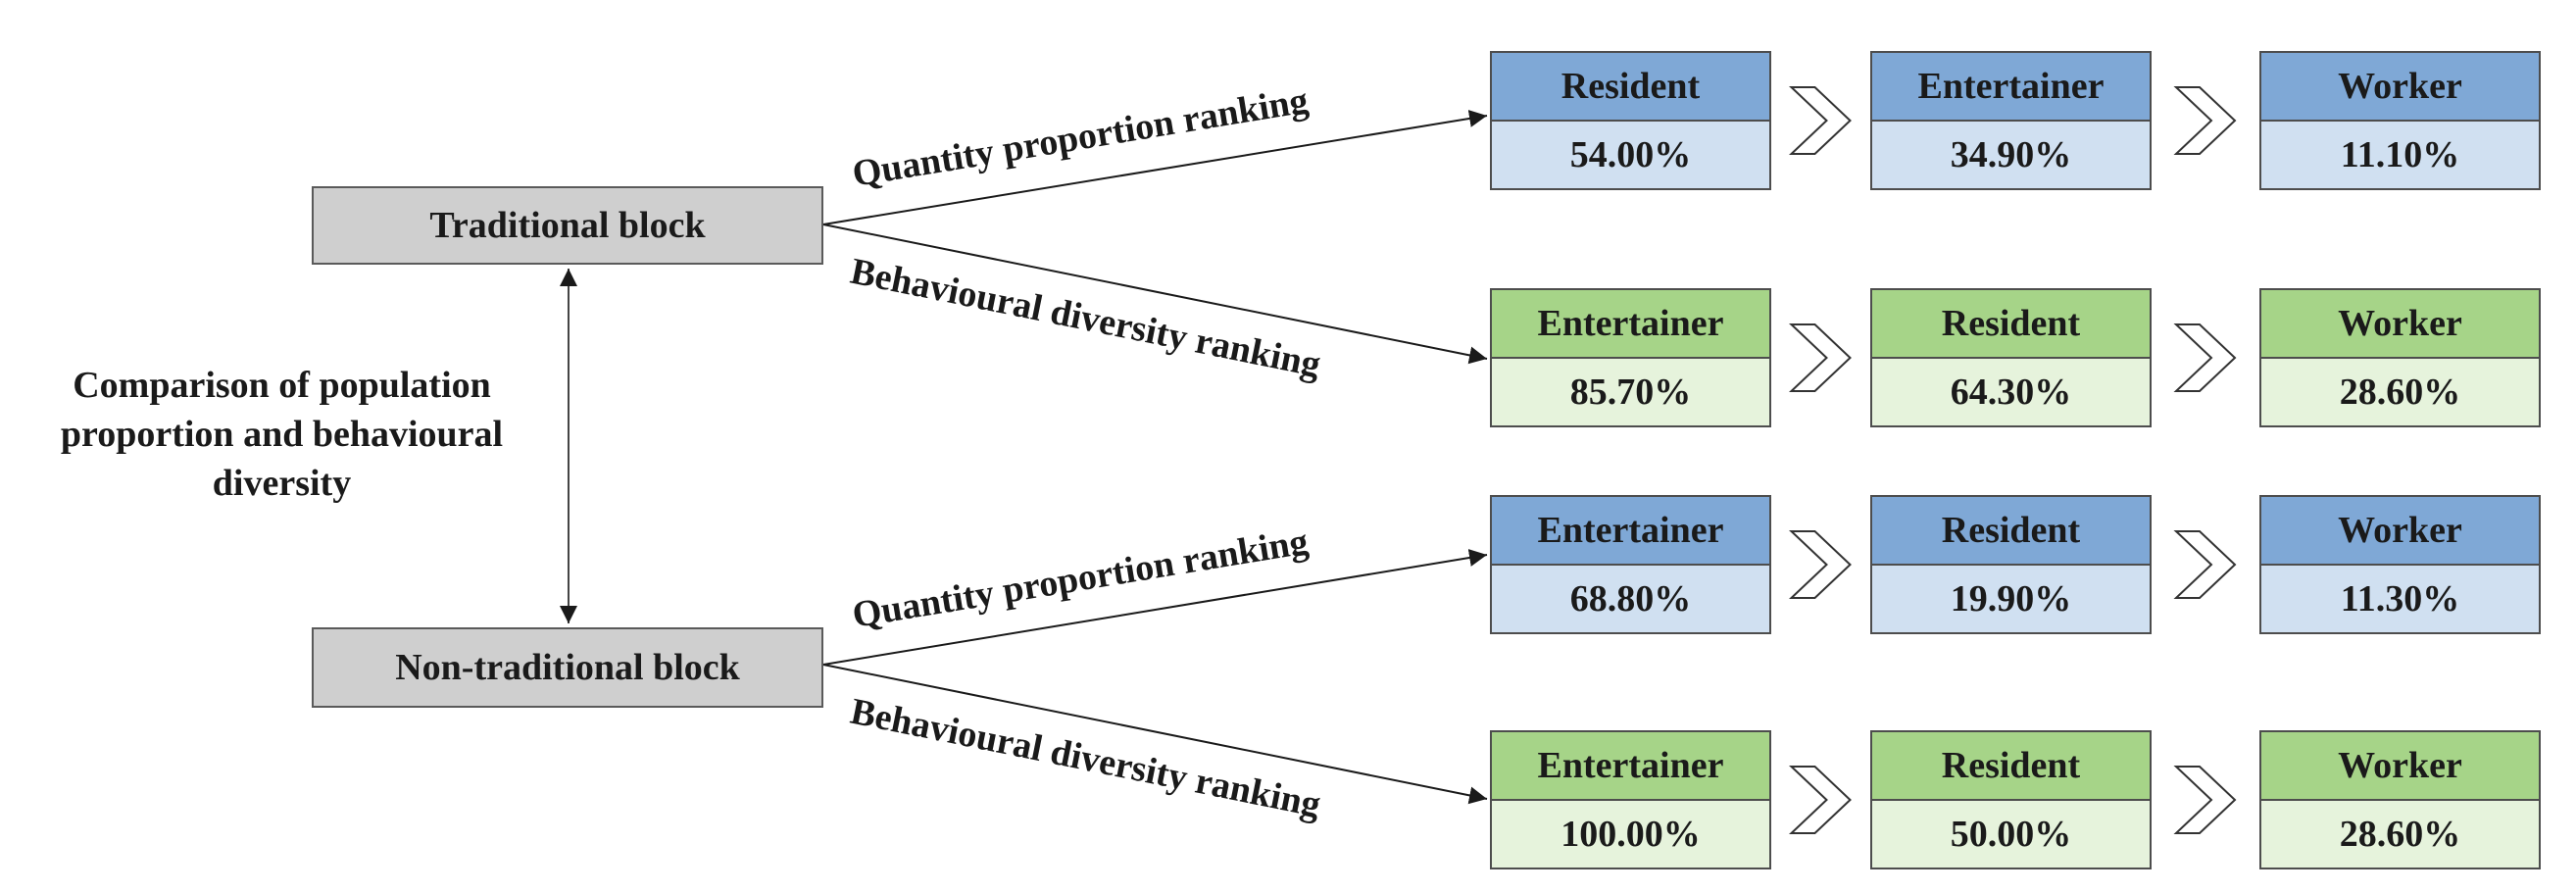  What do you see at coordinates (1630, 392) in the screenshot?
I see `ranking-card-value: 85.70%` at bounding box center [1630, 392].